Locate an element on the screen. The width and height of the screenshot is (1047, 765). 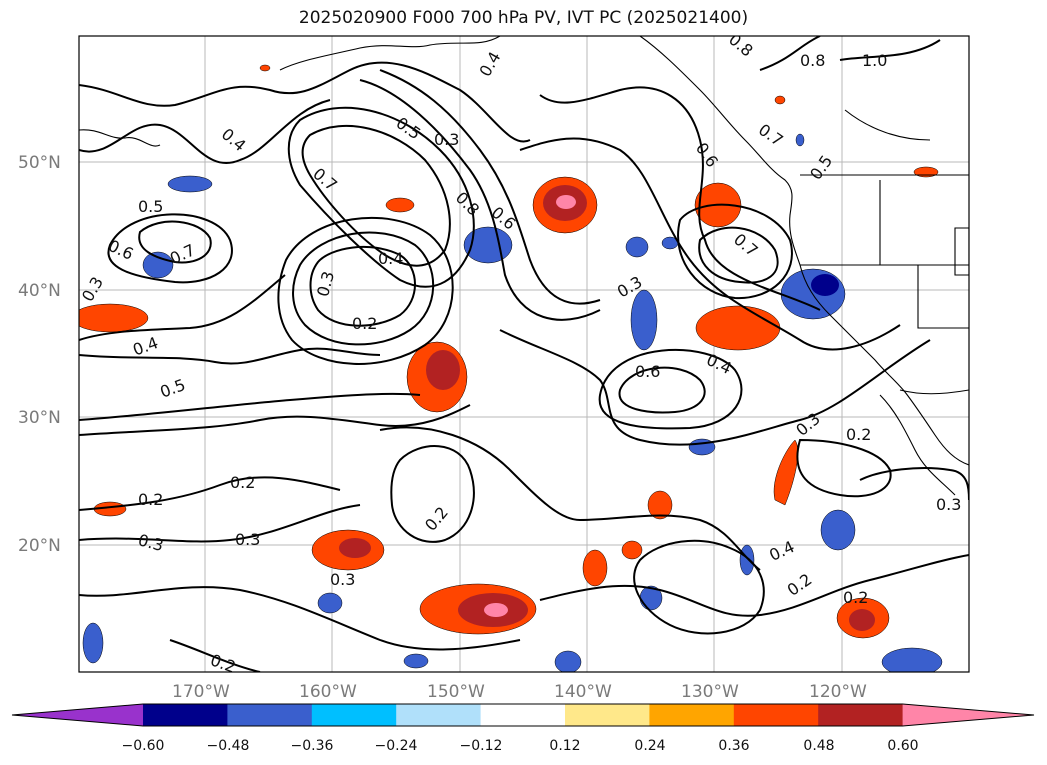
lat-label-20n: 20°N is located at coordinates (39, 546).